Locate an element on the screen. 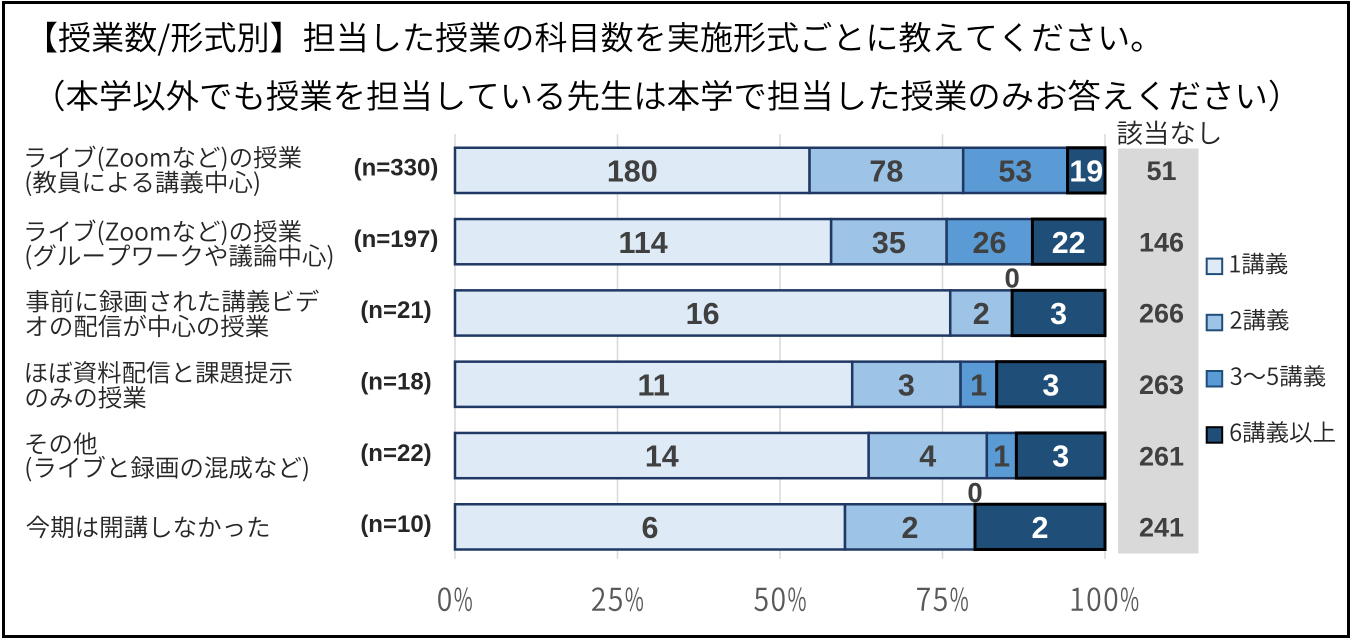 Image resolution: width=1350 pixels, height=638 pixels. svg-text: 180 is located at coordinates (632, 172).